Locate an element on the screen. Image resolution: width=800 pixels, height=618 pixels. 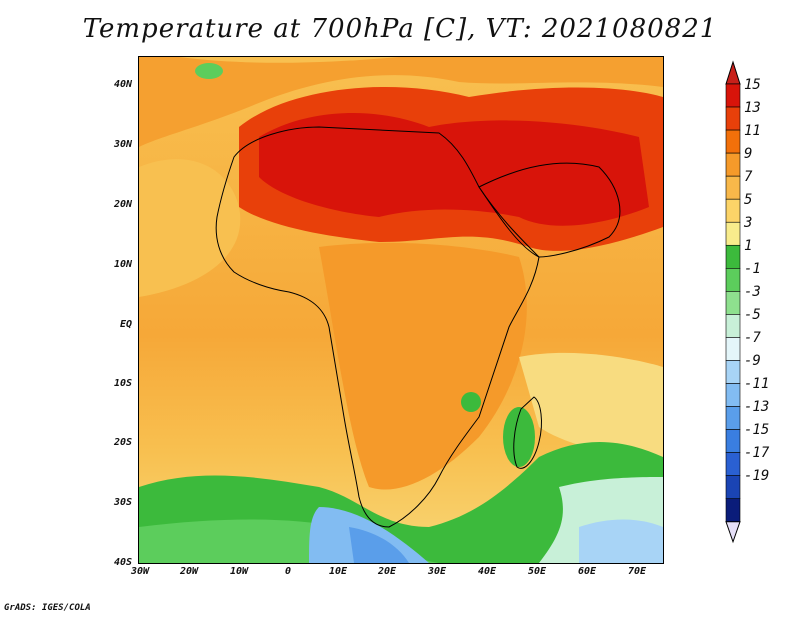
colorbar-label: 11 is located at coordinates (752, 131).